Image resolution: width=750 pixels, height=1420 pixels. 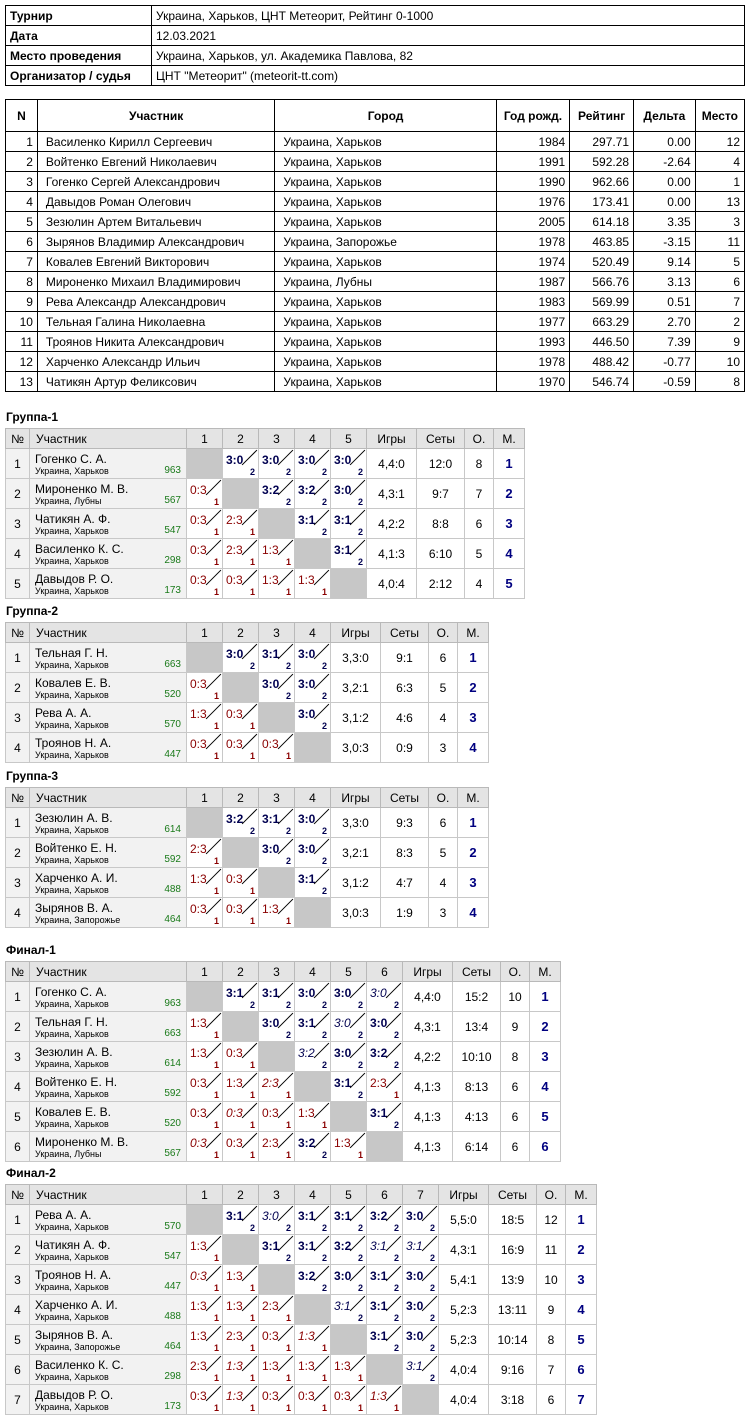 What do you see at coordinates (108, 1249) in the screenshot?
I see `player-cell: Чатикян А. Ф. Украина, Харьков 547` at bounding box center [108, 1249].